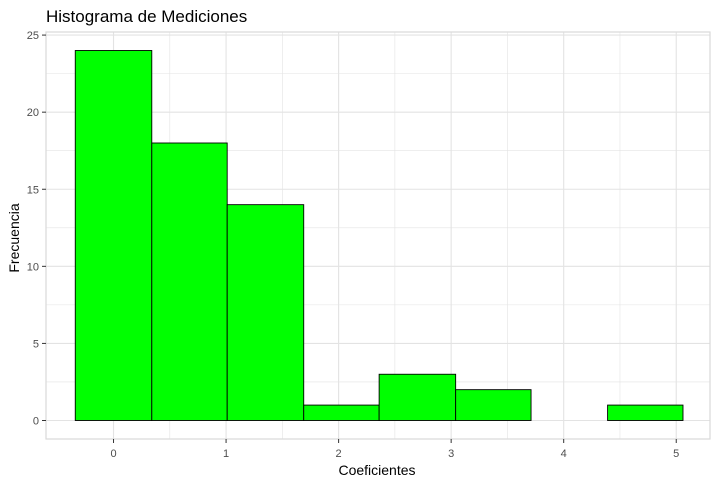 The height and width of the screenshot is (485, 718). Describe the element at coordinates (676, 454) in the screenshot. I see `x-tick-label: 5` at that location.